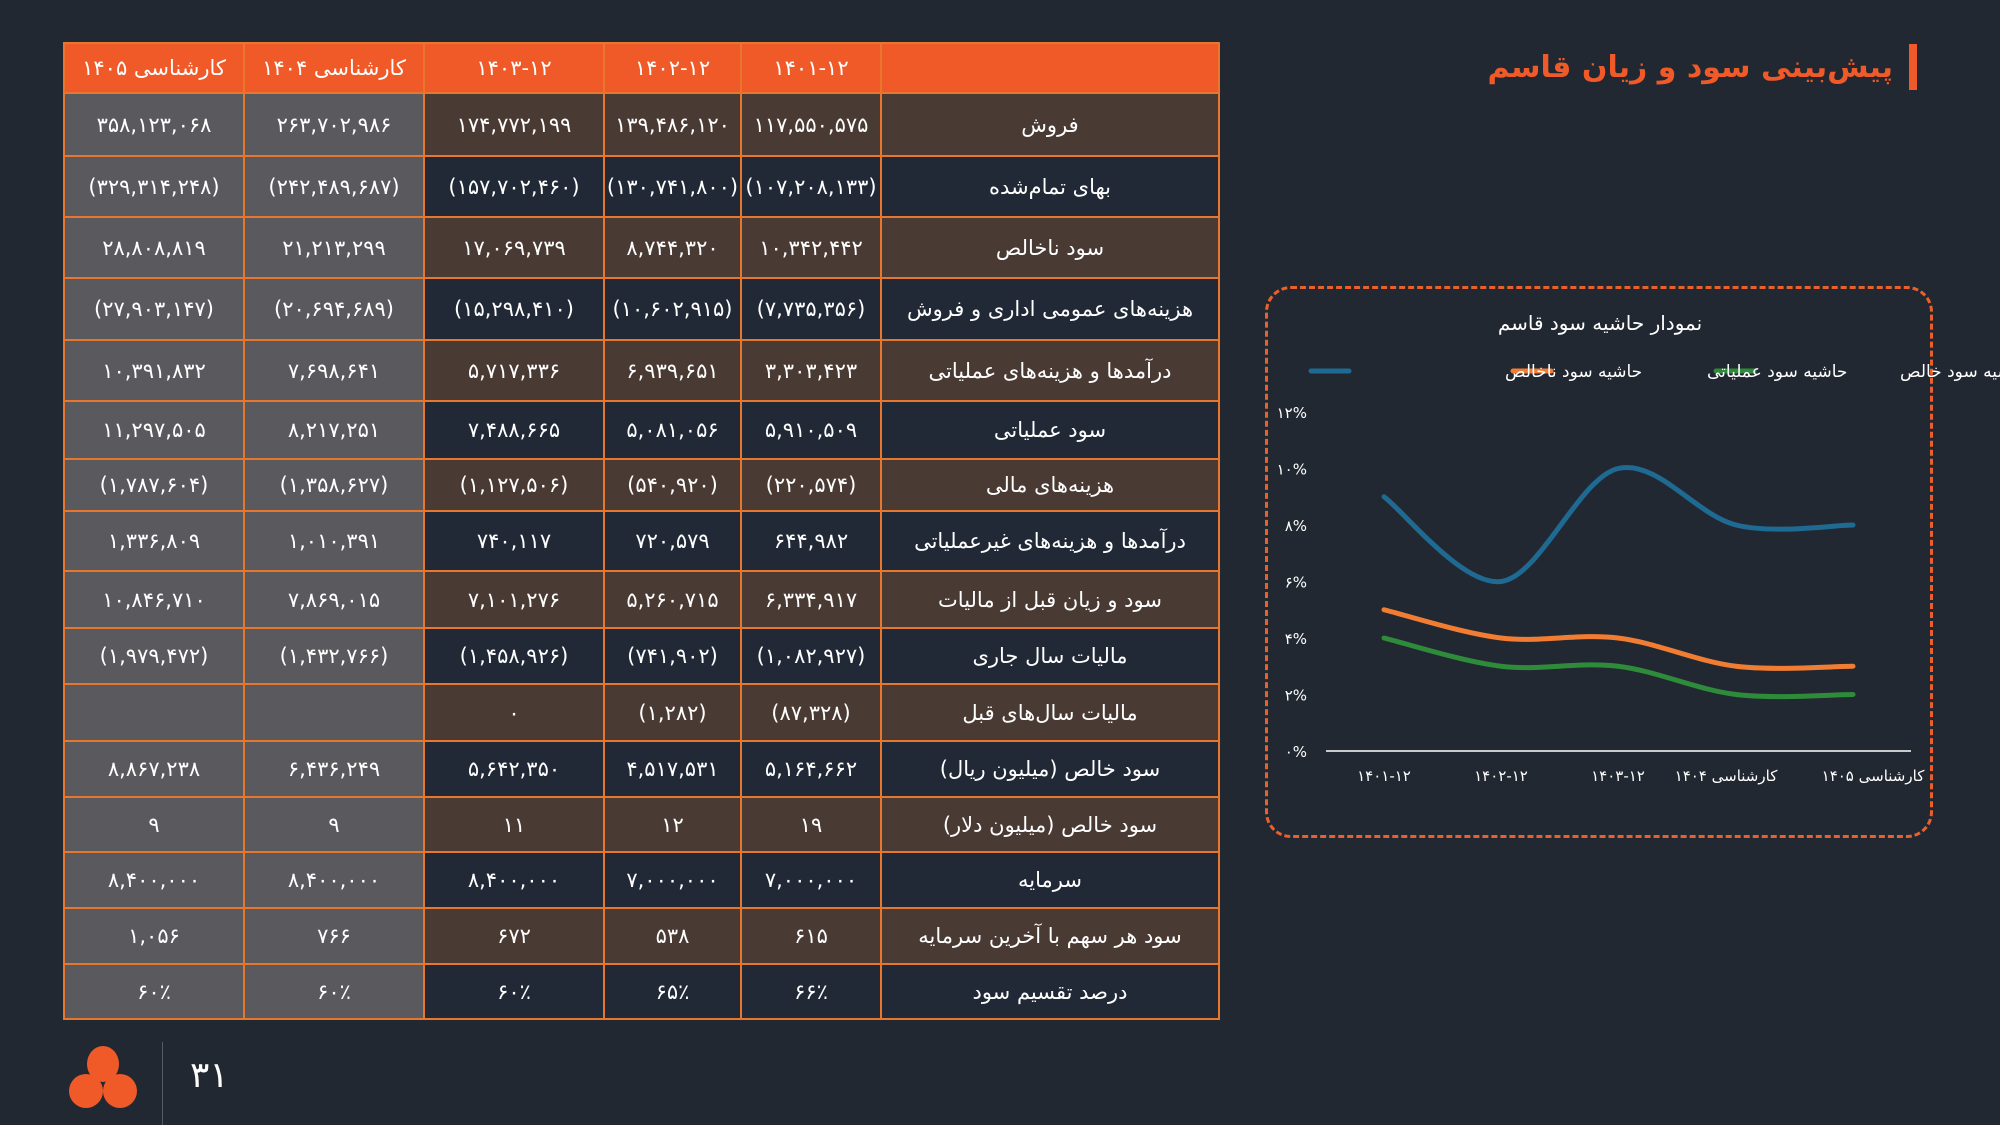 The image size is (2000, 1125). What do you see at coordinates (811, 656) in the screenshot?
I see `value-cell: (۱,۰۸۲,۹۲۷)` at bounding box center [811, 656].